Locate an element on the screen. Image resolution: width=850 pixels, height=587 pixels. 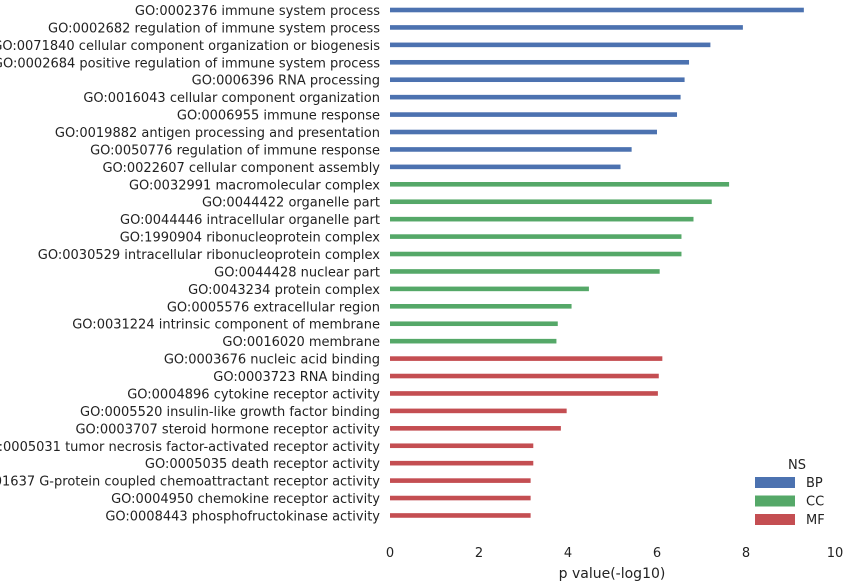
x-axis-ticks: 0 2 4 6 8 10 is located at coordinates (614, 553).